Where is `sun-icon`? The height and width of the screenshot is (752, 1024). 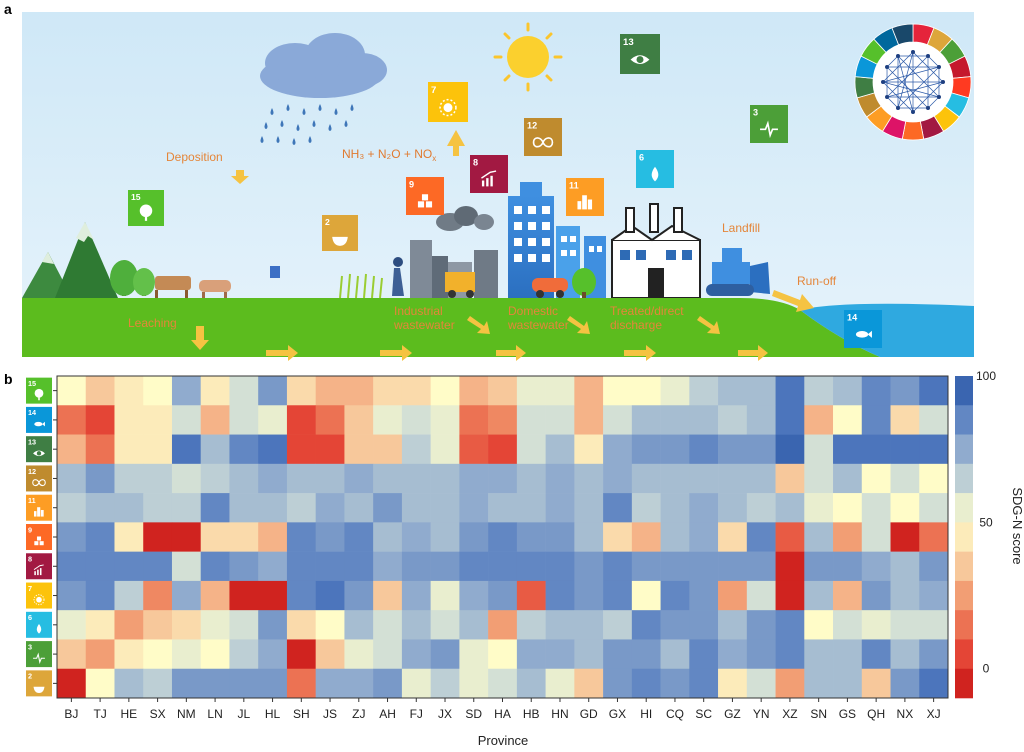 sun-icon is located at coordinates (528, 57).